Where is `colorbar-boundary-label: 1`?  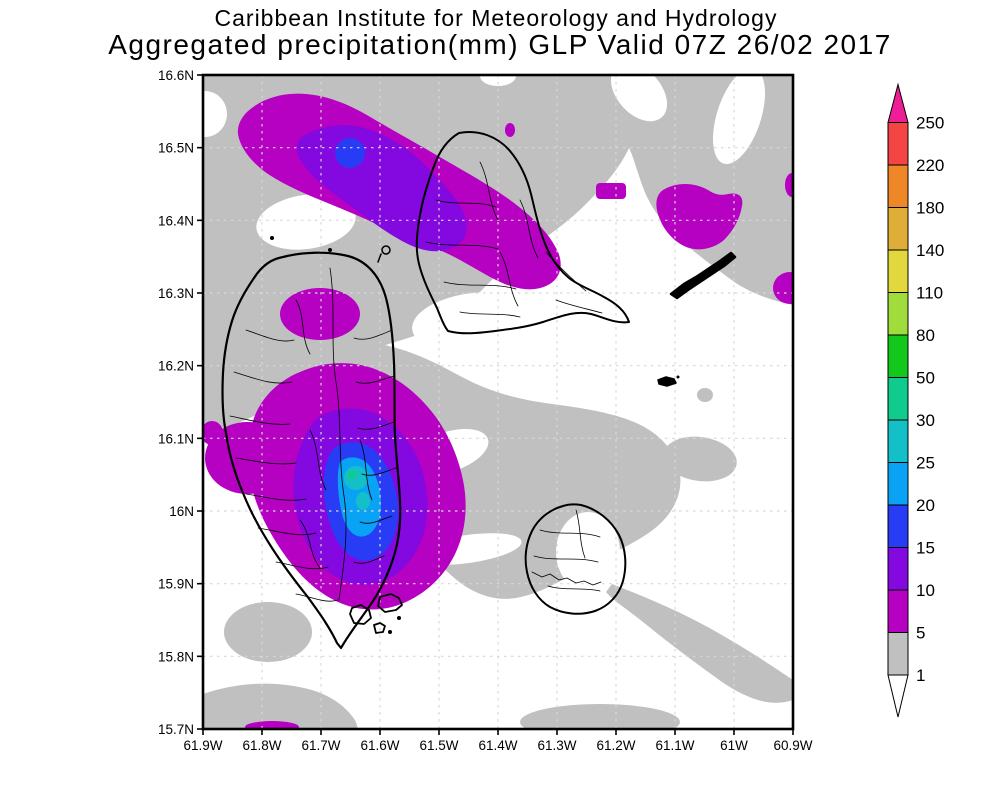
colorbar-boundary-label: 1 is located at coordinates (920, 675).